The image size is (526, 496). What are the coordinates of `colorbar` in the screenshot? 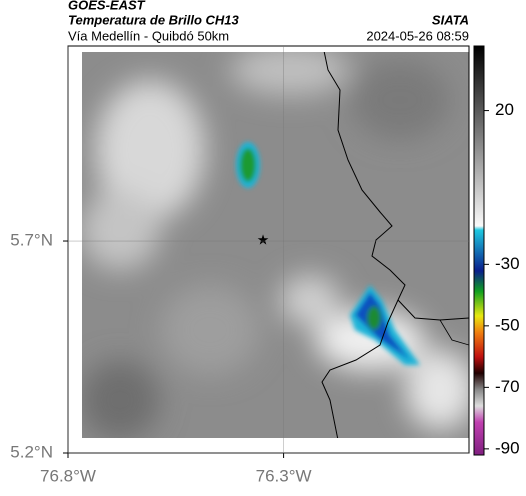 It's located at (479, 250).